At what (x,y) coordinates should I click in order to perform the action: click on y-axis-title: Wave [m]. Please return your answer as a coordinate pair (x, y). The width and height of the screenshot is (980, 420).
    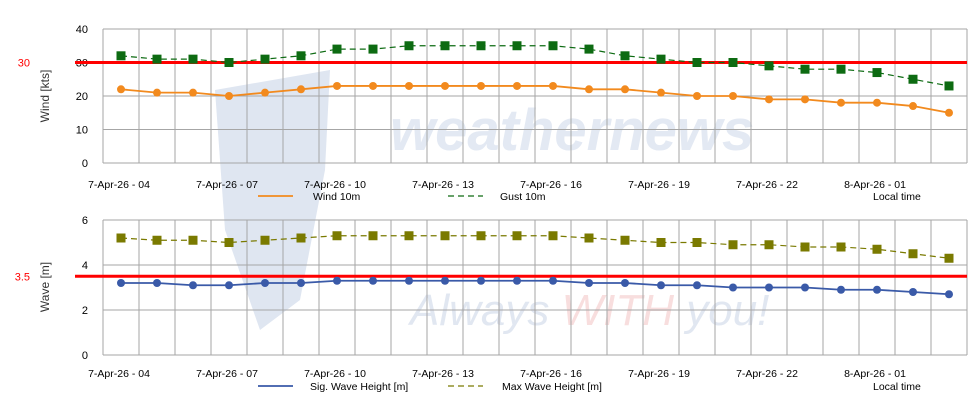
    Looking at the image, I should click on (45, 287).